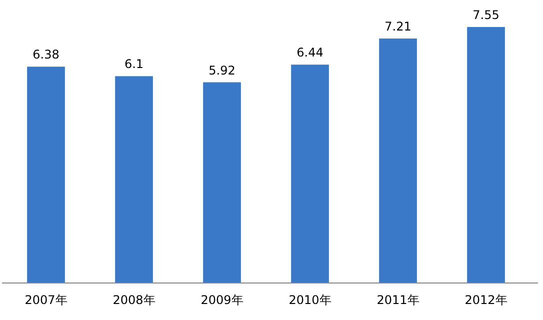  I want to click on data-label: 5.92, so click(222, 70).